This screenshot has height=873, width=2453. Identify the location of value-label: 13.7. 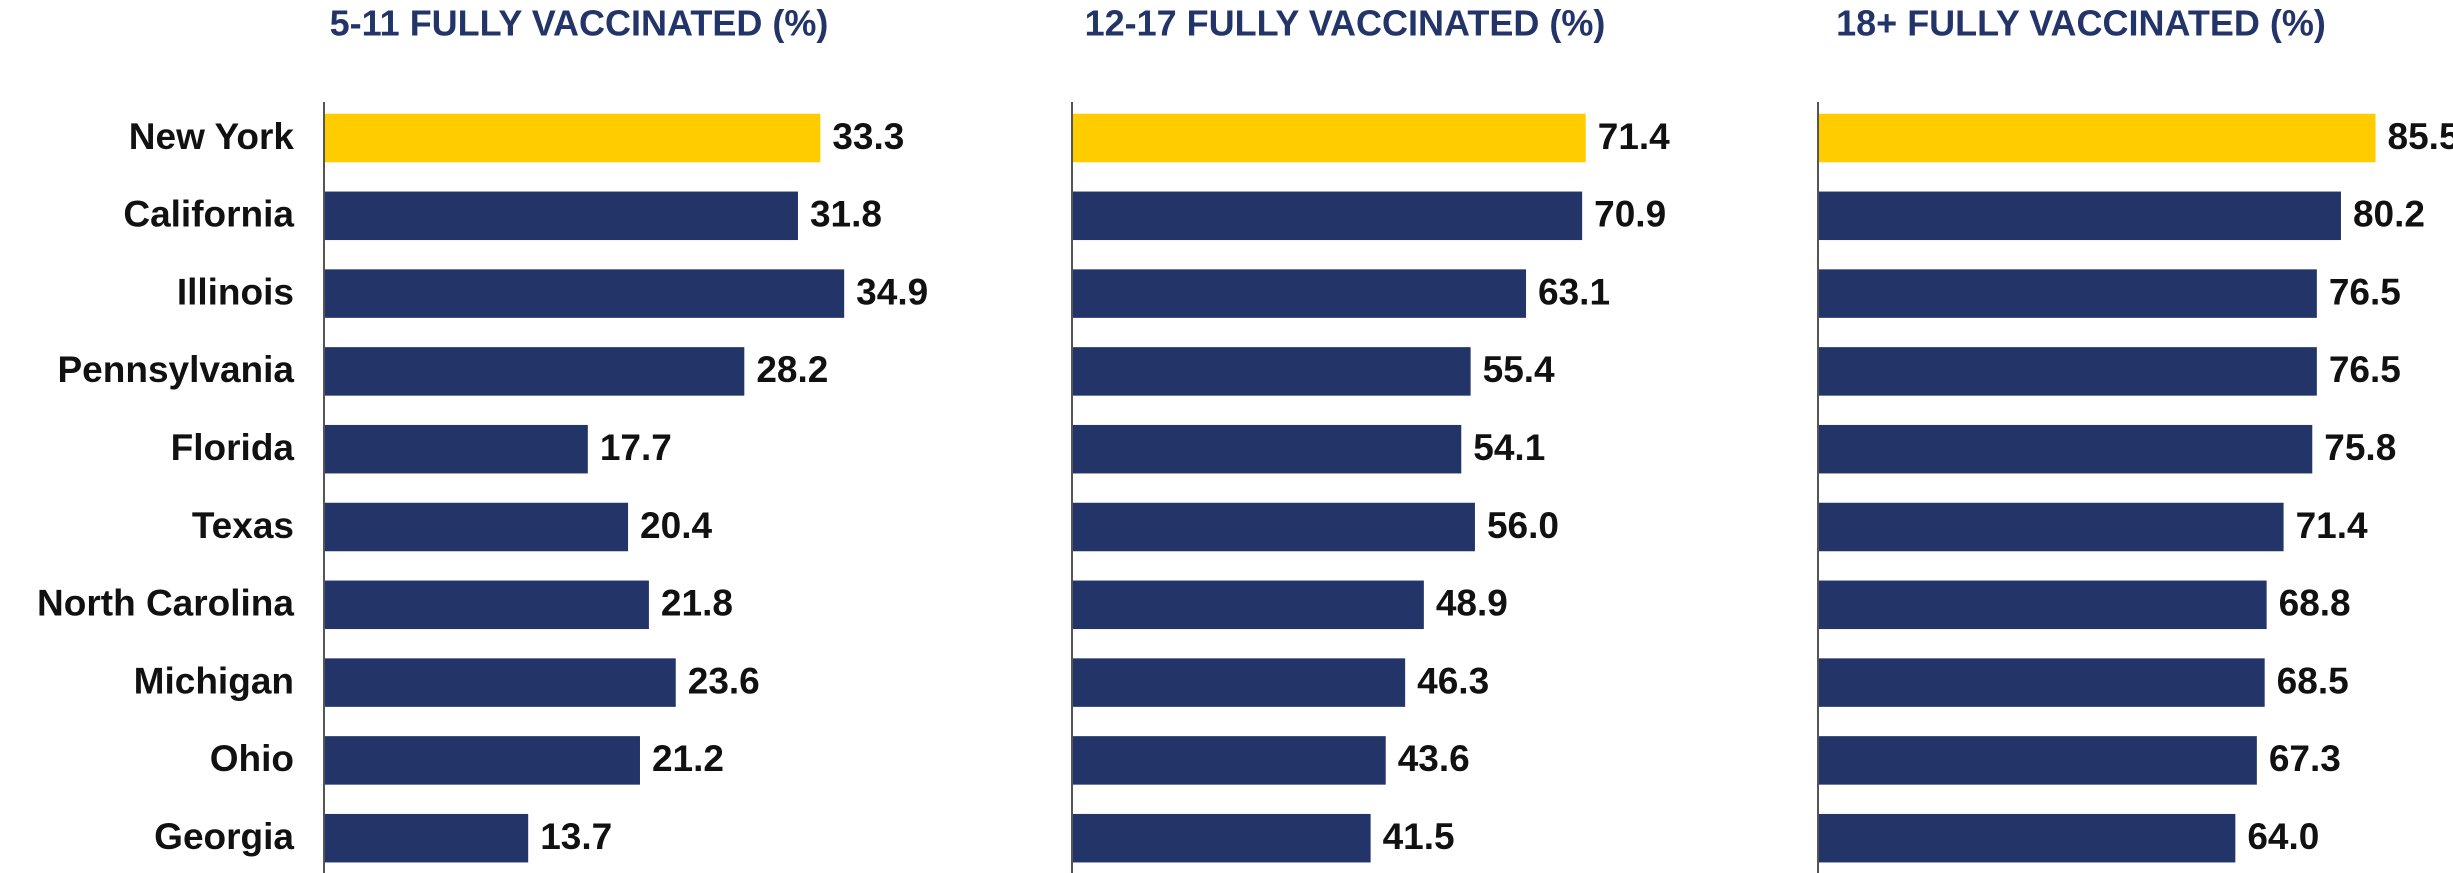
(576, 836).